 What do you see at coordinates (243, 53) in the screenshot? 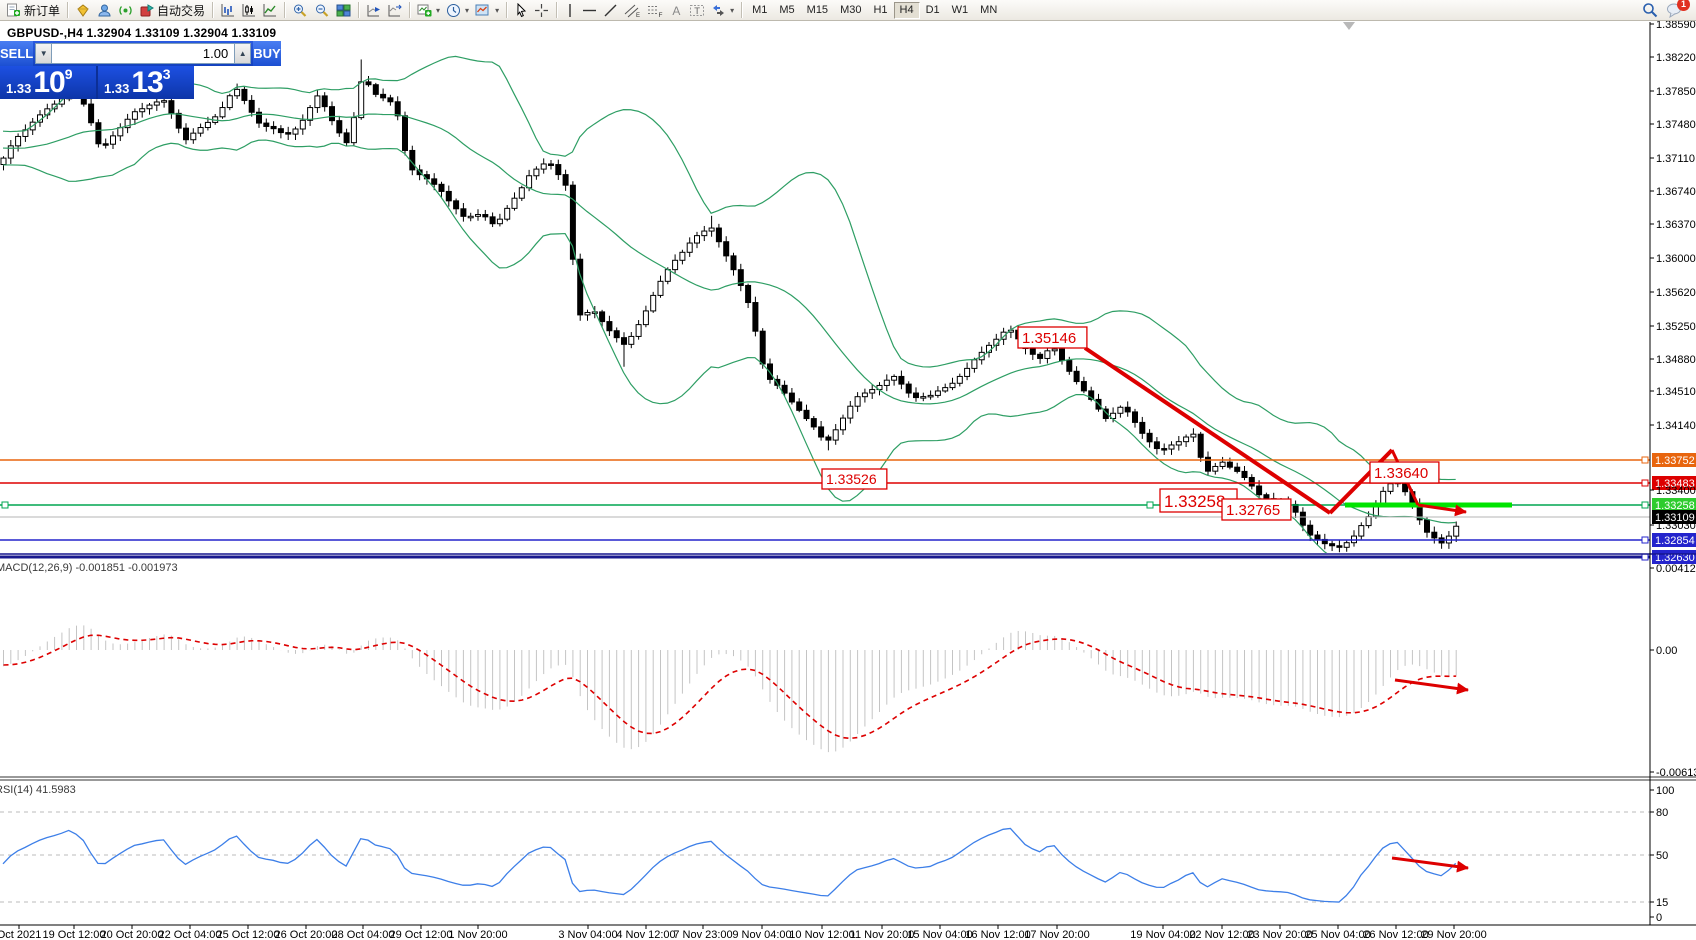
I see `volume-increase-button: ▲` at bounding box center [243, 53].